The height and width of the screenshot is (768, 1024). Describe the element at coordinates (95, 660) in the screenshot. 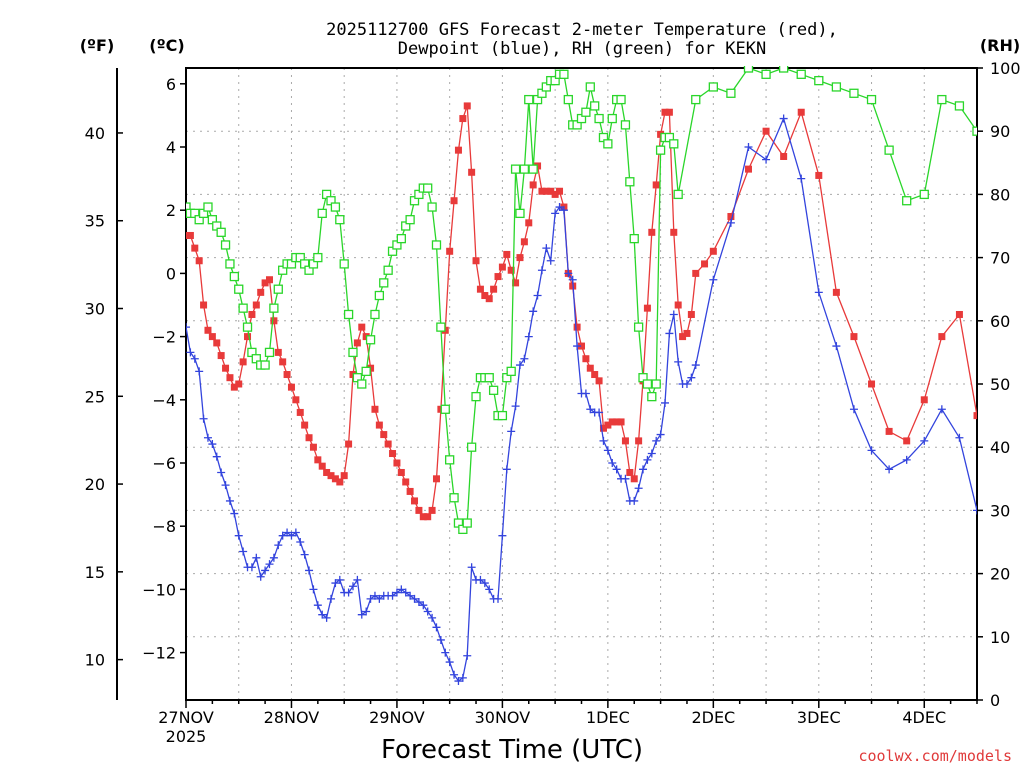

I see `fahrenheit-tick-label: 10` at that location.